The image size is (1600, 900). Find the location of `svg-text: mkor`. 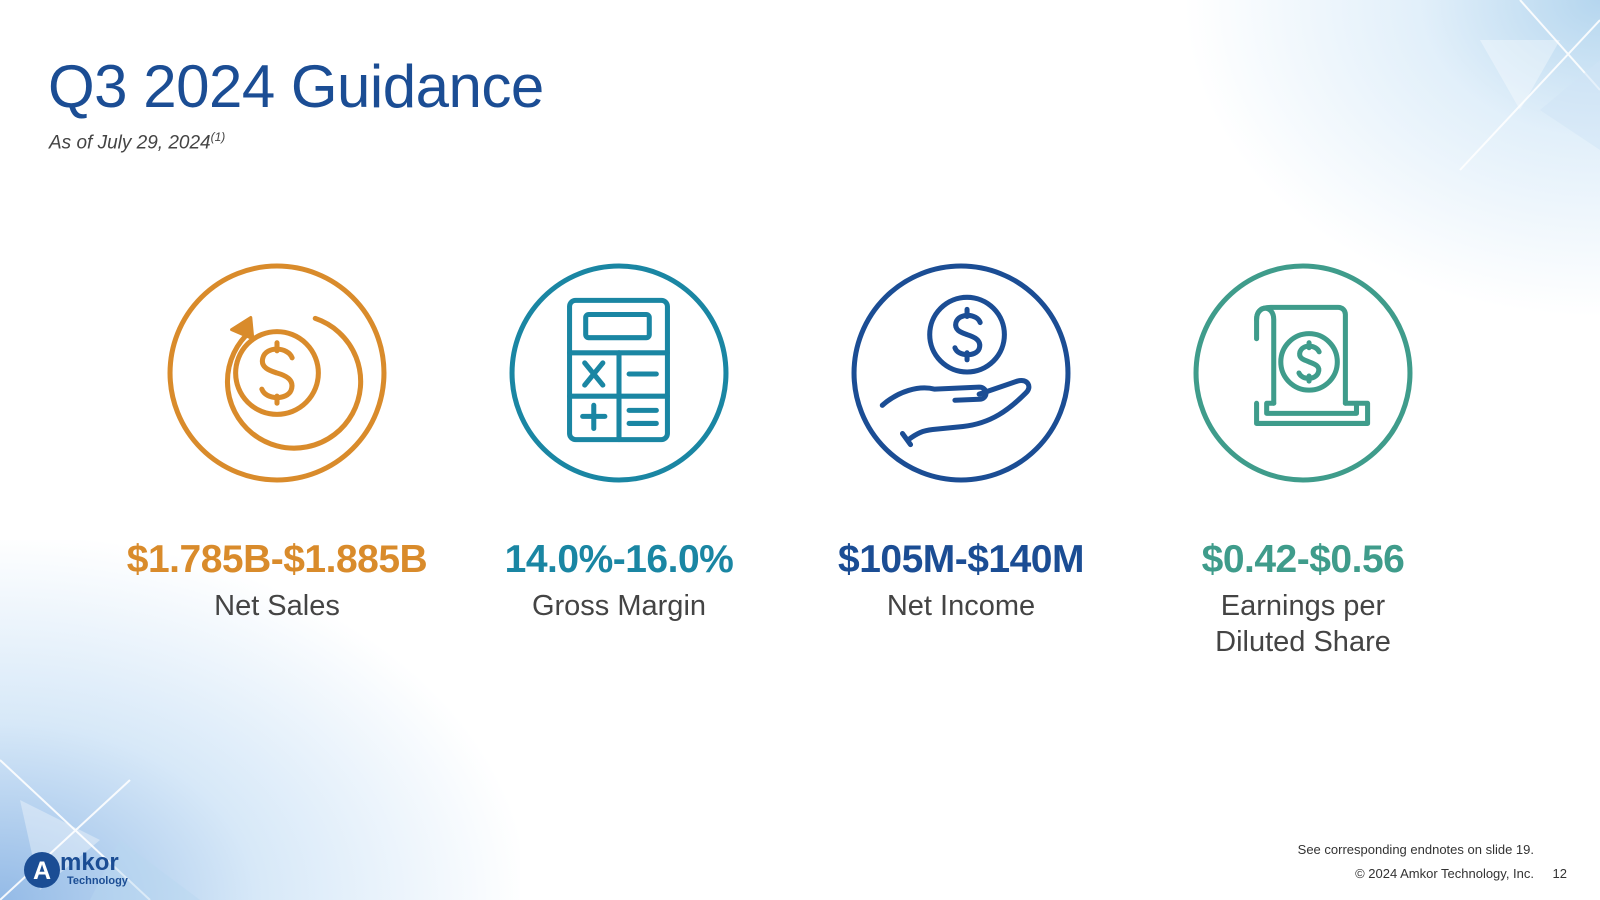

svg-text: mkor is located at coordinates (89, 862).